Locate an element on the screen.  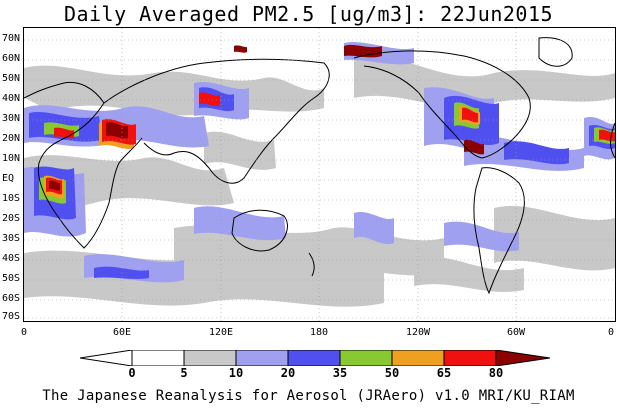
lon-label-120w: 120W is located at coordinates (418, 332).